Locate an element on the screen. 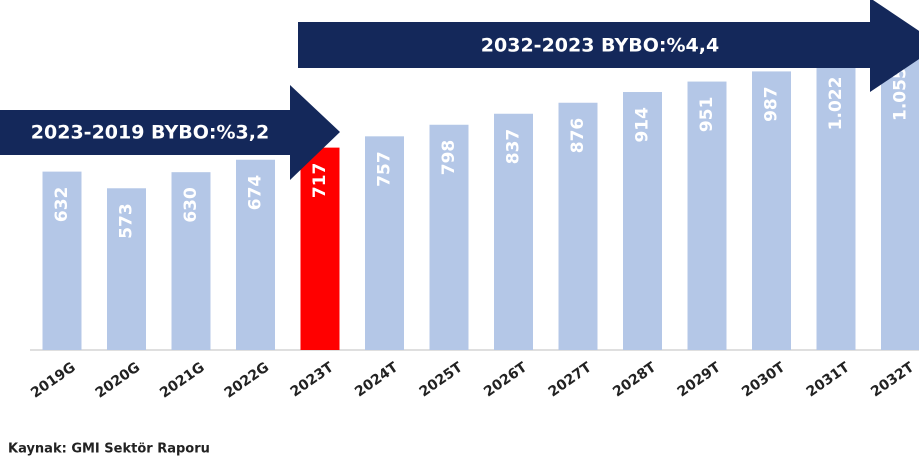  x-tick-label: 2019G is located at coordinates (53, 380).